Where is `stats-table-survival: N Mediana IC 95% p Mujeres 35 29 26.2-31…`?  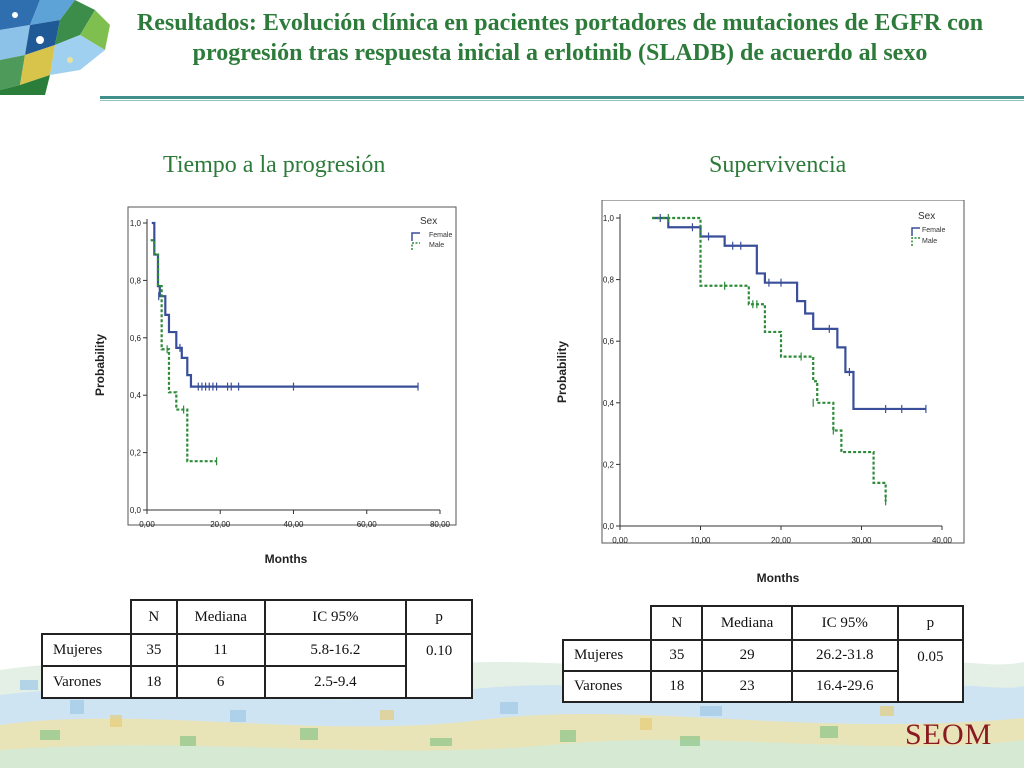 stats-table-survival: N Mediana IC 95% p Mujeres 35 29 26.2-31… is located at coordinates (763, 654).